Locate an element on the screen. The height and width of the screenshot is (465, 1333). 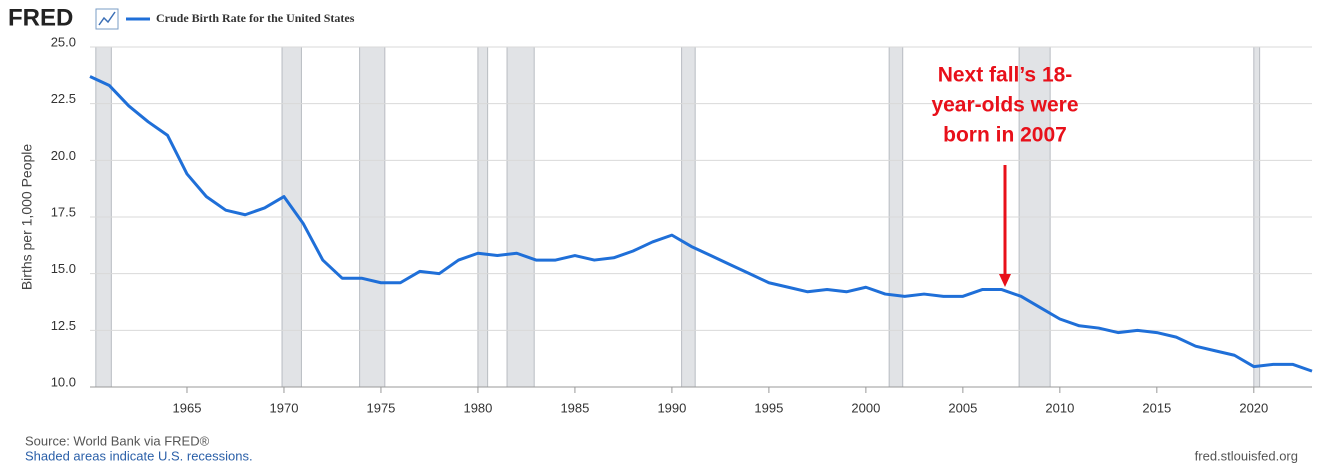
y-axis-label: Births per 1,000 People is located at coordinates (27, 217).